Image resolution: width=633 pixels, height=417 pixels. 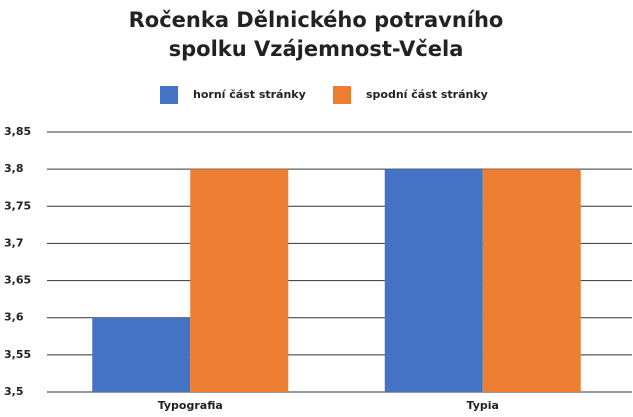 I want to click on legend-label: spodní část stránky, so click(x=427, y=94).